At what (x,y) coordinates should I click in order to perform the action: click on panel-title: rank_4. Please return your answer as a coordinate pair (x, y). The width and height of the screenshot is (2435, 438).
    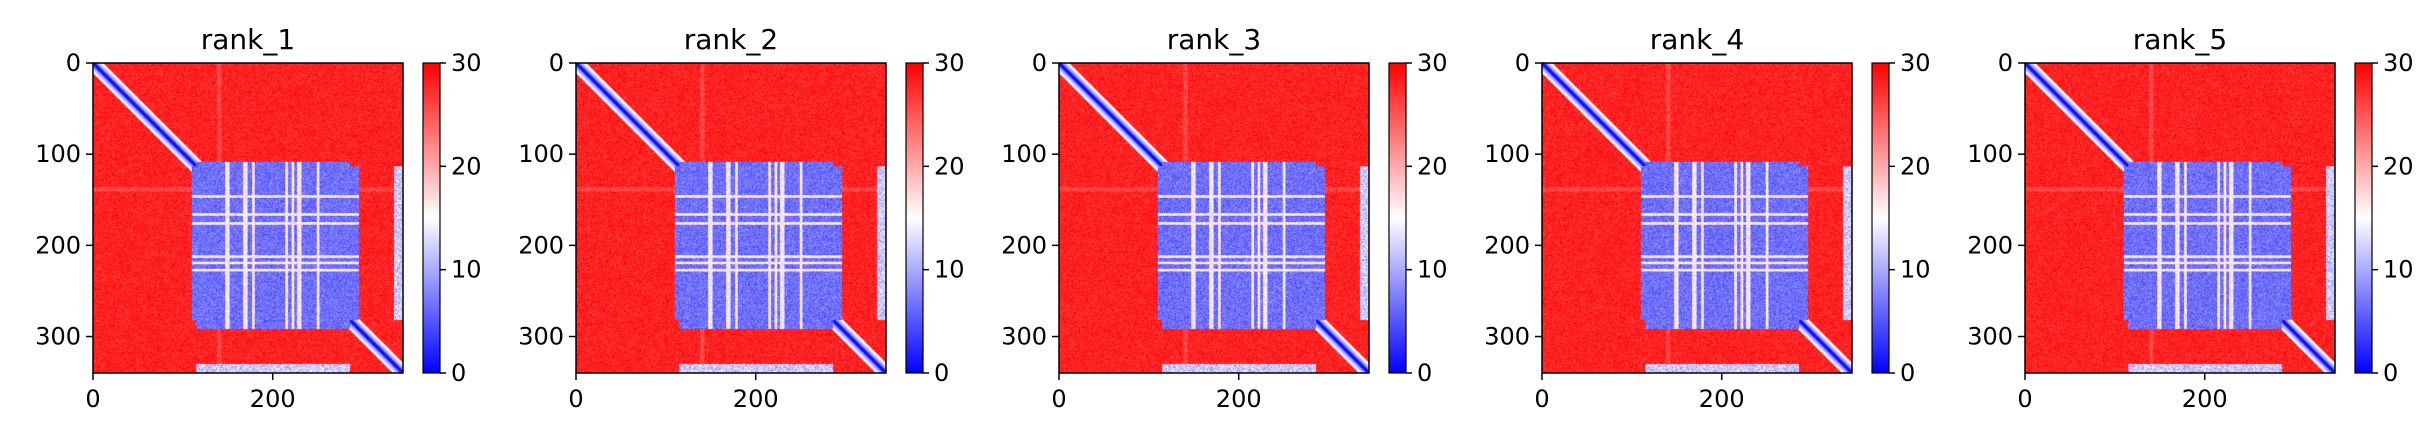
    Looking at the image, I should click on (1697, 39).